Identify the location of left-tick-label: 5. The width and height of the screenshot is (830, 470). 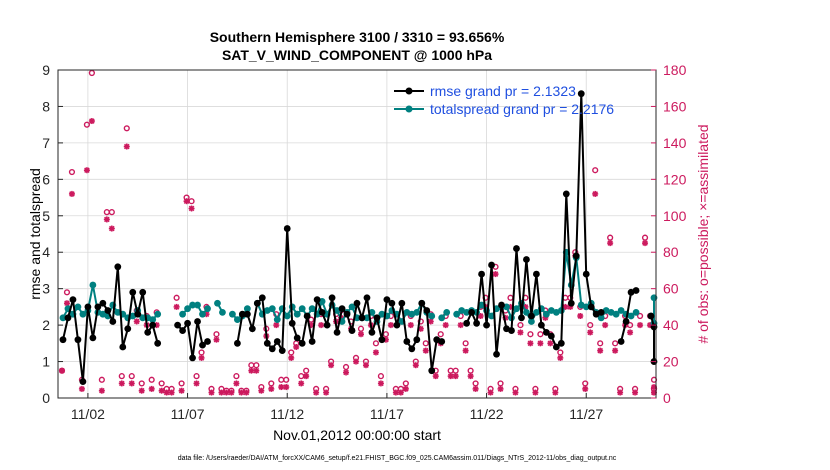
(46, 216).